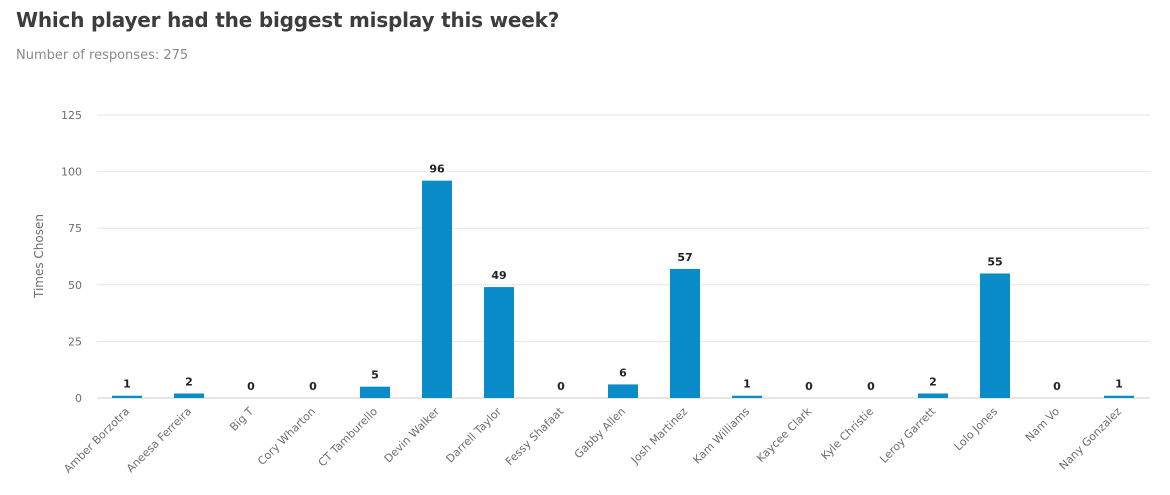 The height and width of the screenshot is (495, 1170). Describe the element at coordinates (722, 436) in the screenshot. I see `category-label-10: Kam Williams` at that location.